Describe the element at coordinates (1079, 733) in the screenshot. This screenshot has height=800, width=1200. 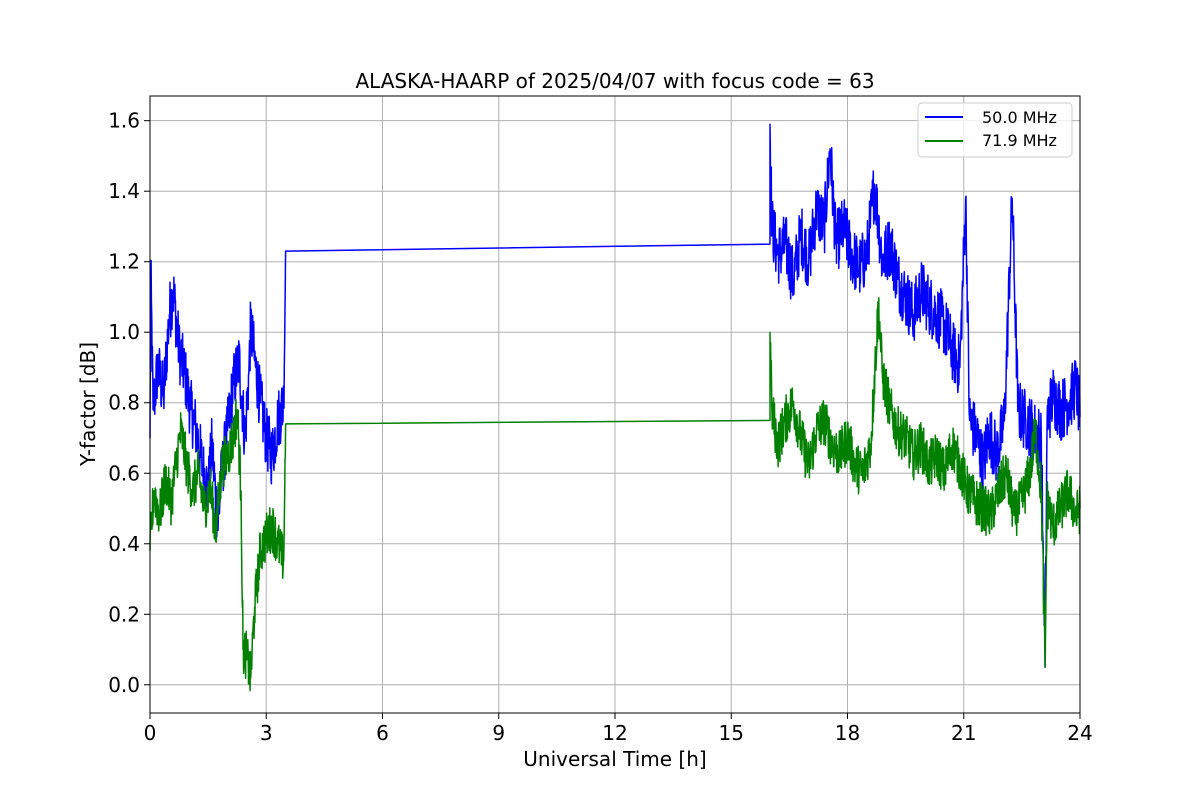
I see `x-tick-label: 24` at that location.